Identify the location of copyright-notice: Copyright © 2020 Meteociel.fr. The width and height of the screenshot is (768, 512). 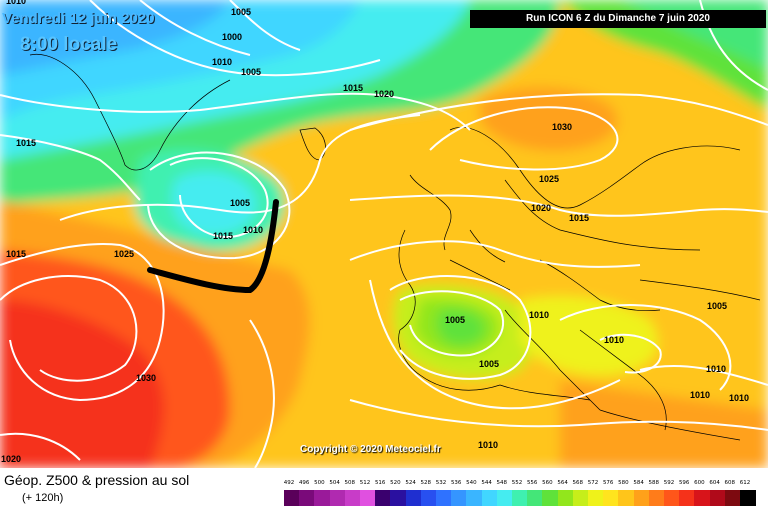
(370, 449).